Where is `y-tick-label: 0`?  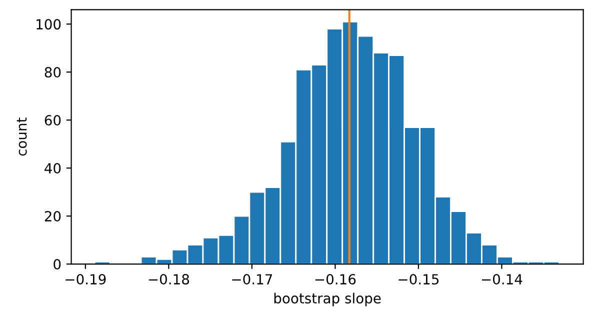 y-tick-label: 0 is located at coordinates (57, 264).